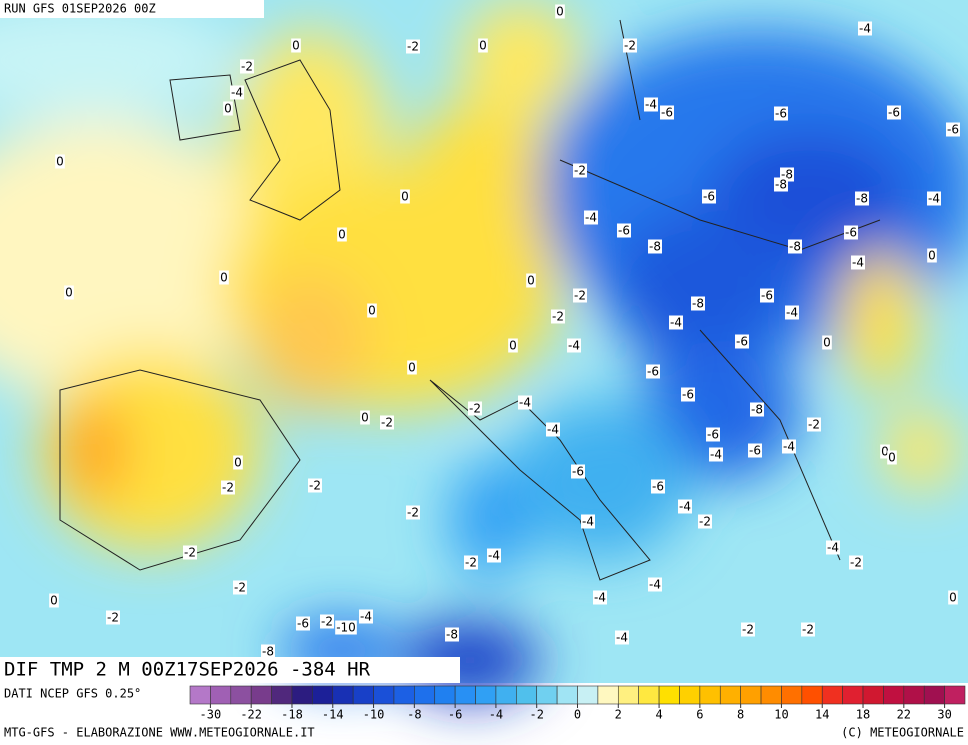  Describe the element at coordinates (536, 715) in the screenshot. I see `colorbar-tick-label: -2` at that location.